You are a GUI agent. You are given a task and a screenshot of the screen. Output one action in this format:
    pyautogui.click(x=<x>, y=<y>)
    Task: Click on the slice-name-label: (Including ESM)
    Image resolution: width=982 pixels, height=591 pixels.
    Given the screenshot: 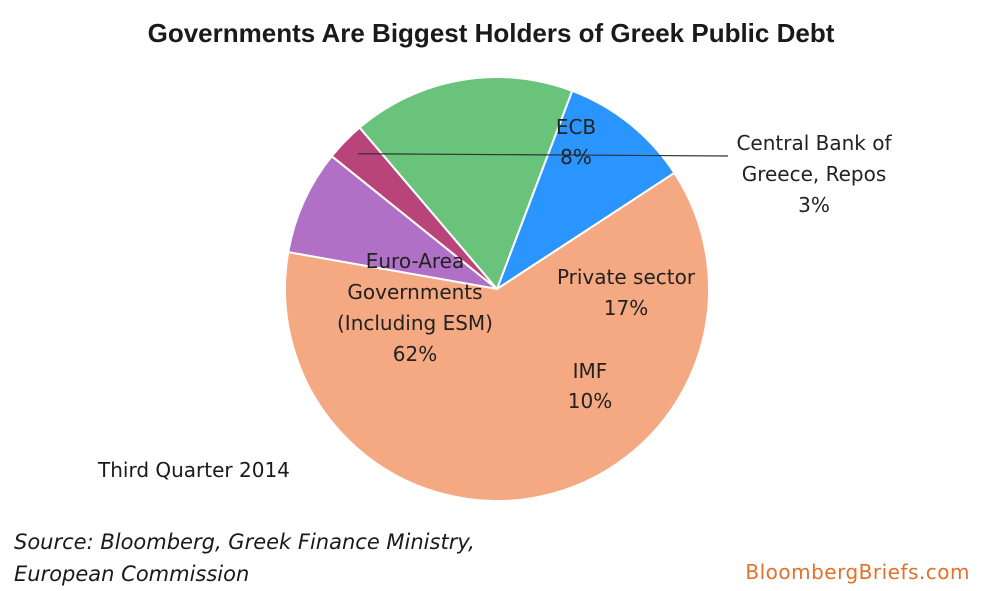 What is the action you would take?
    pyautogui.click(x=415, y=323)
    